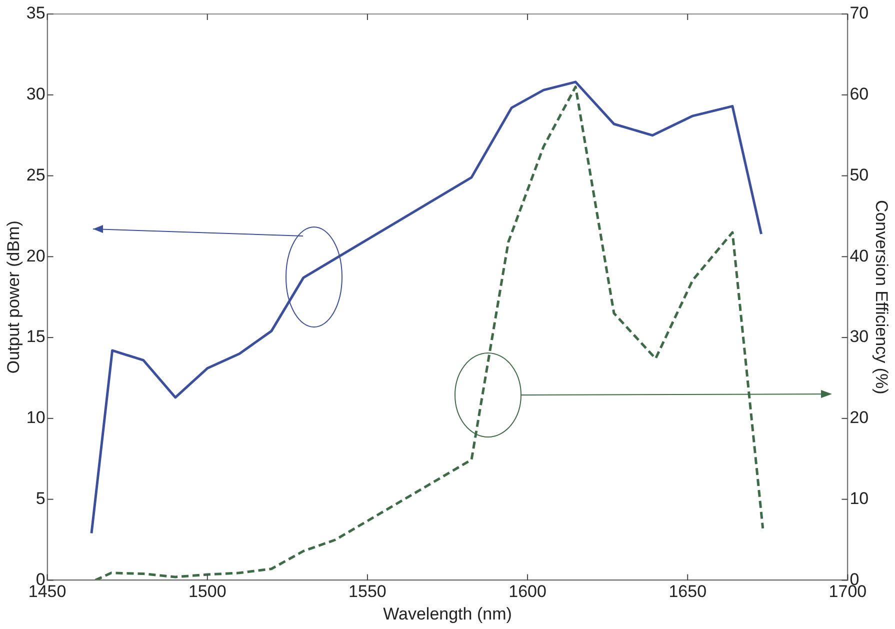 The width and height of the screenshot is (895, 629). I want to click on y-tick-label: 10, so click(36, 418).